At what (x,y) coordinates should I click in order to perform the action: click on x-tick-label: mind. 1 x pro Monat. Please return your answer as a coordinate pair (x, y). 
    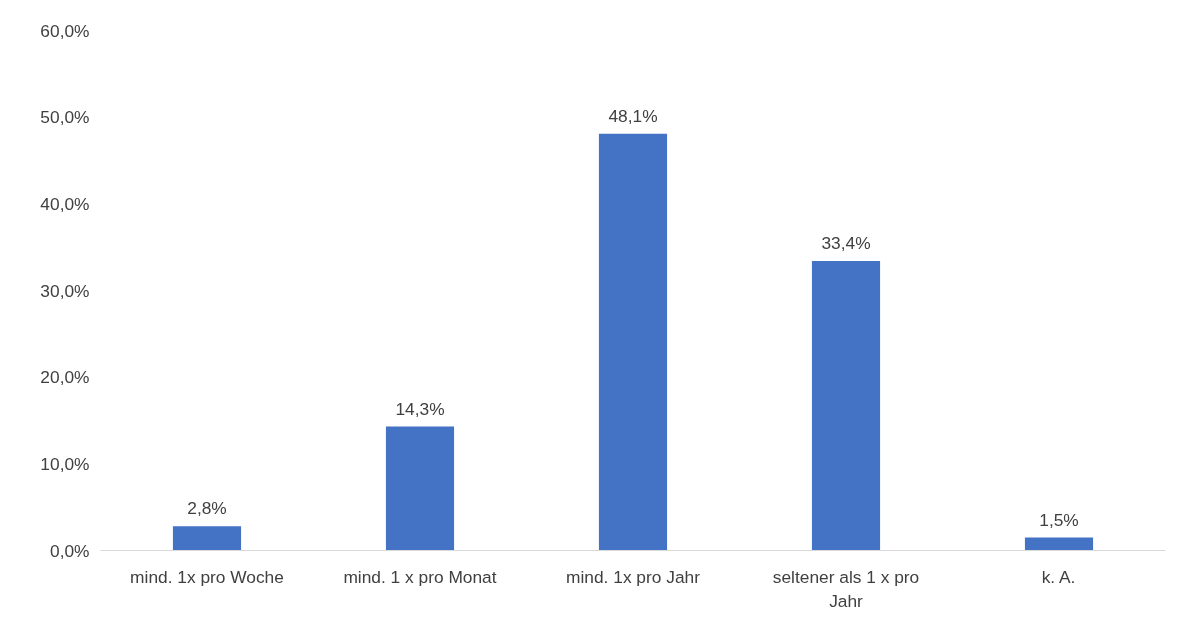
    Looking at the image, I should click on (420, 576).